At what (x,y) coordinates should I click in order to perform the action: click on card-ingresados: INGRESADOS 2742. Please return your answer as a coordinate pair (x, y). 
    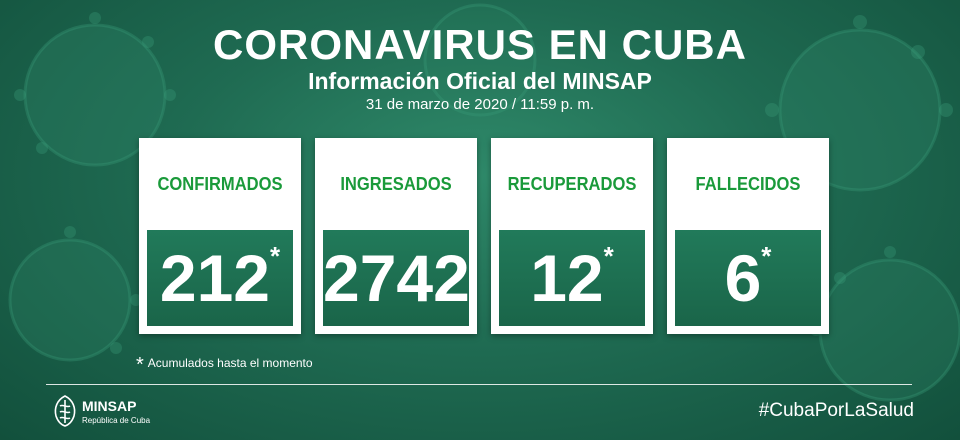
    Looking at the image, I should click on (396, 236).